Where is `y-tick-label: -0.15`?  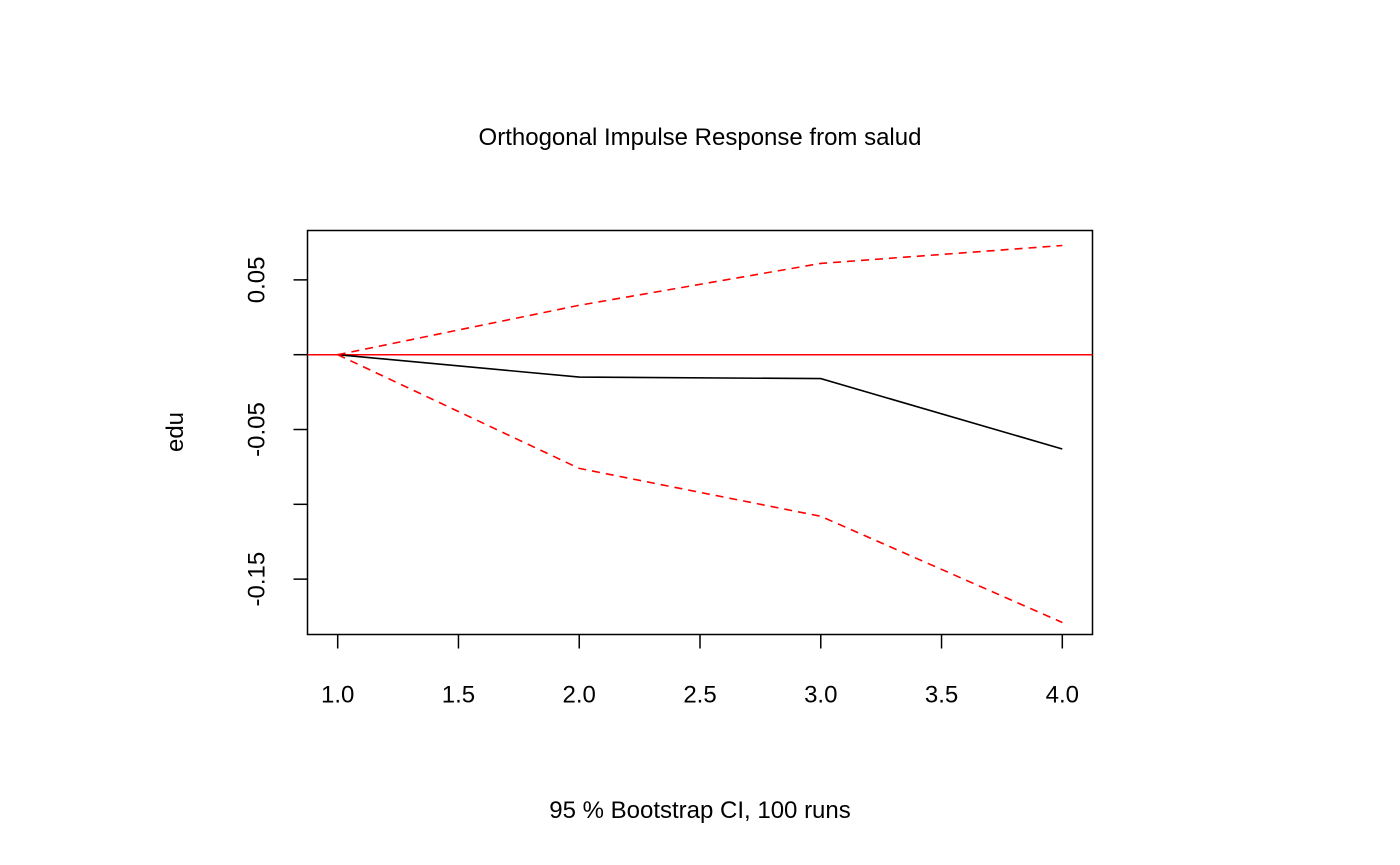 y-tick-label: -0.15 is located at coordinates (257, 579).